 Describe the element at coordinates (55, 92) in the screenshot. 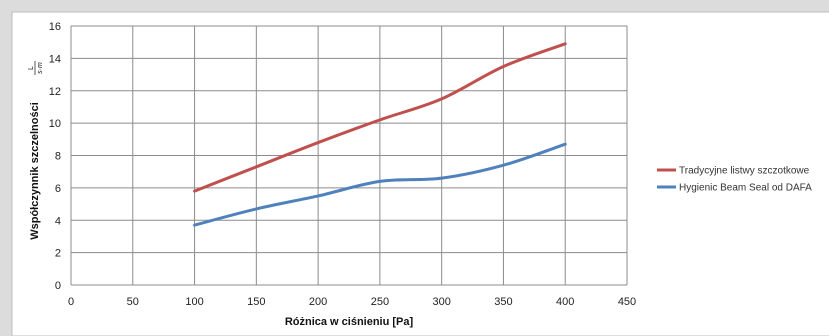

I see `y-tick-label: 12` at that location.